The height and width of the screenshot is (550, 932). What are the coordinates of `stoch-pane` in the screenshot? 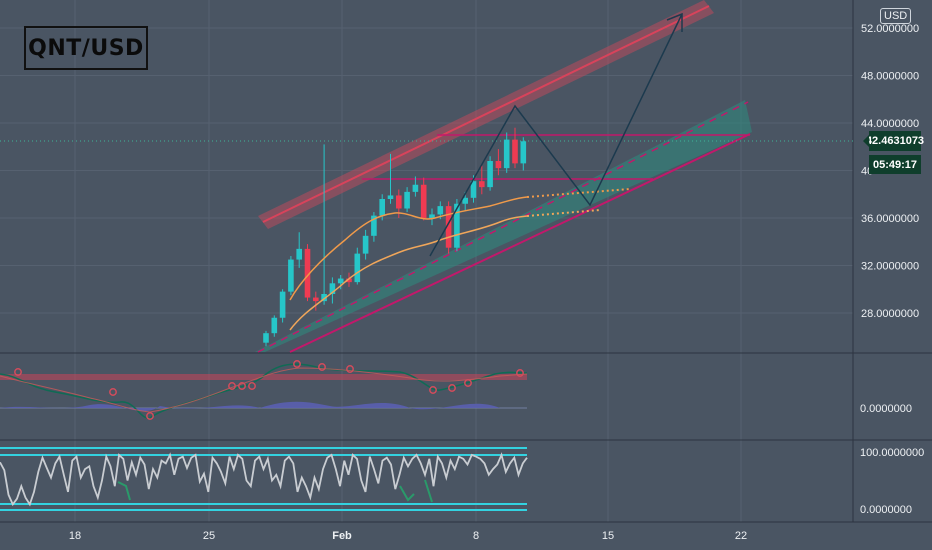 It's located at (264, 479).